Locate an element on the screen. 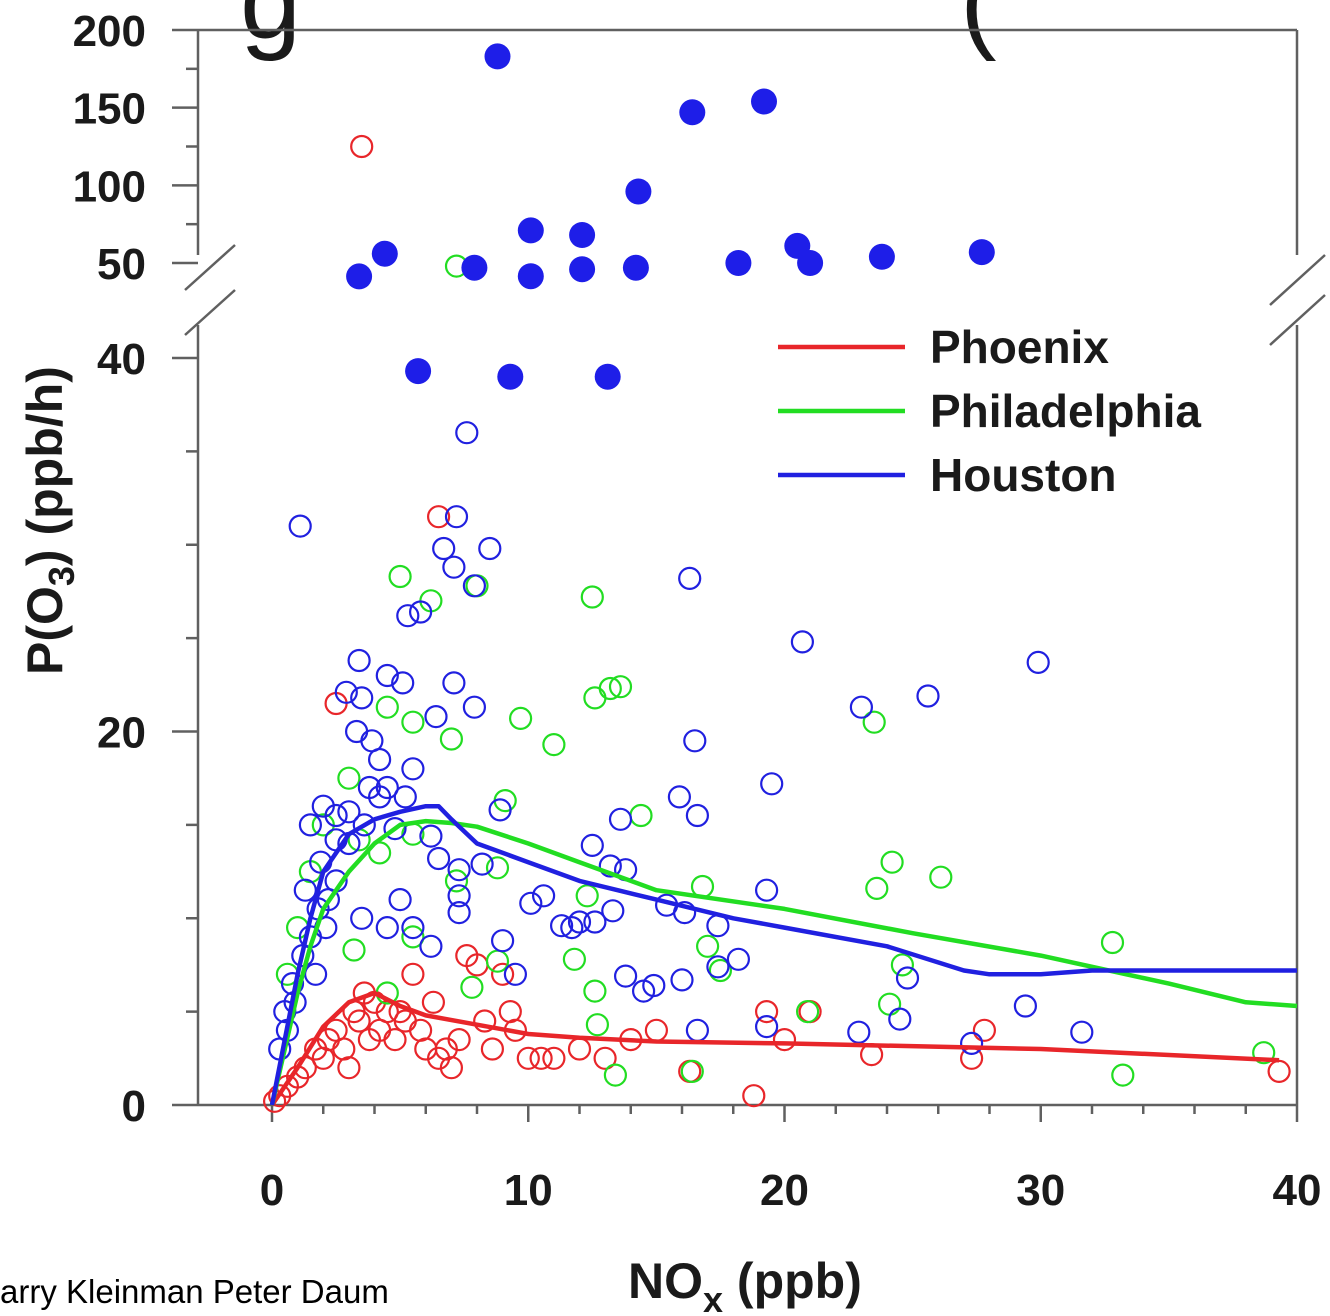 The image size is (1330, 1316). y-axis-title: P(O3) (ppb/h) is located at coordinates (49, 520).